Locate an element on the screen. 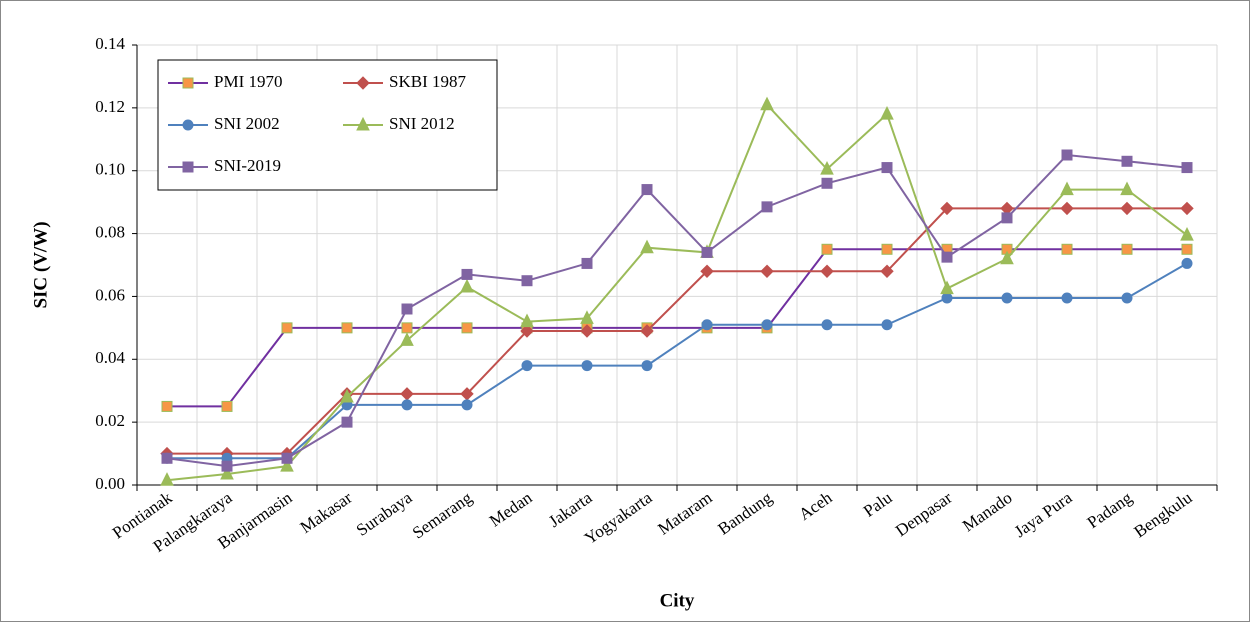 The image size is (1250, 622). legend-box is located at coordinates (327, 125).